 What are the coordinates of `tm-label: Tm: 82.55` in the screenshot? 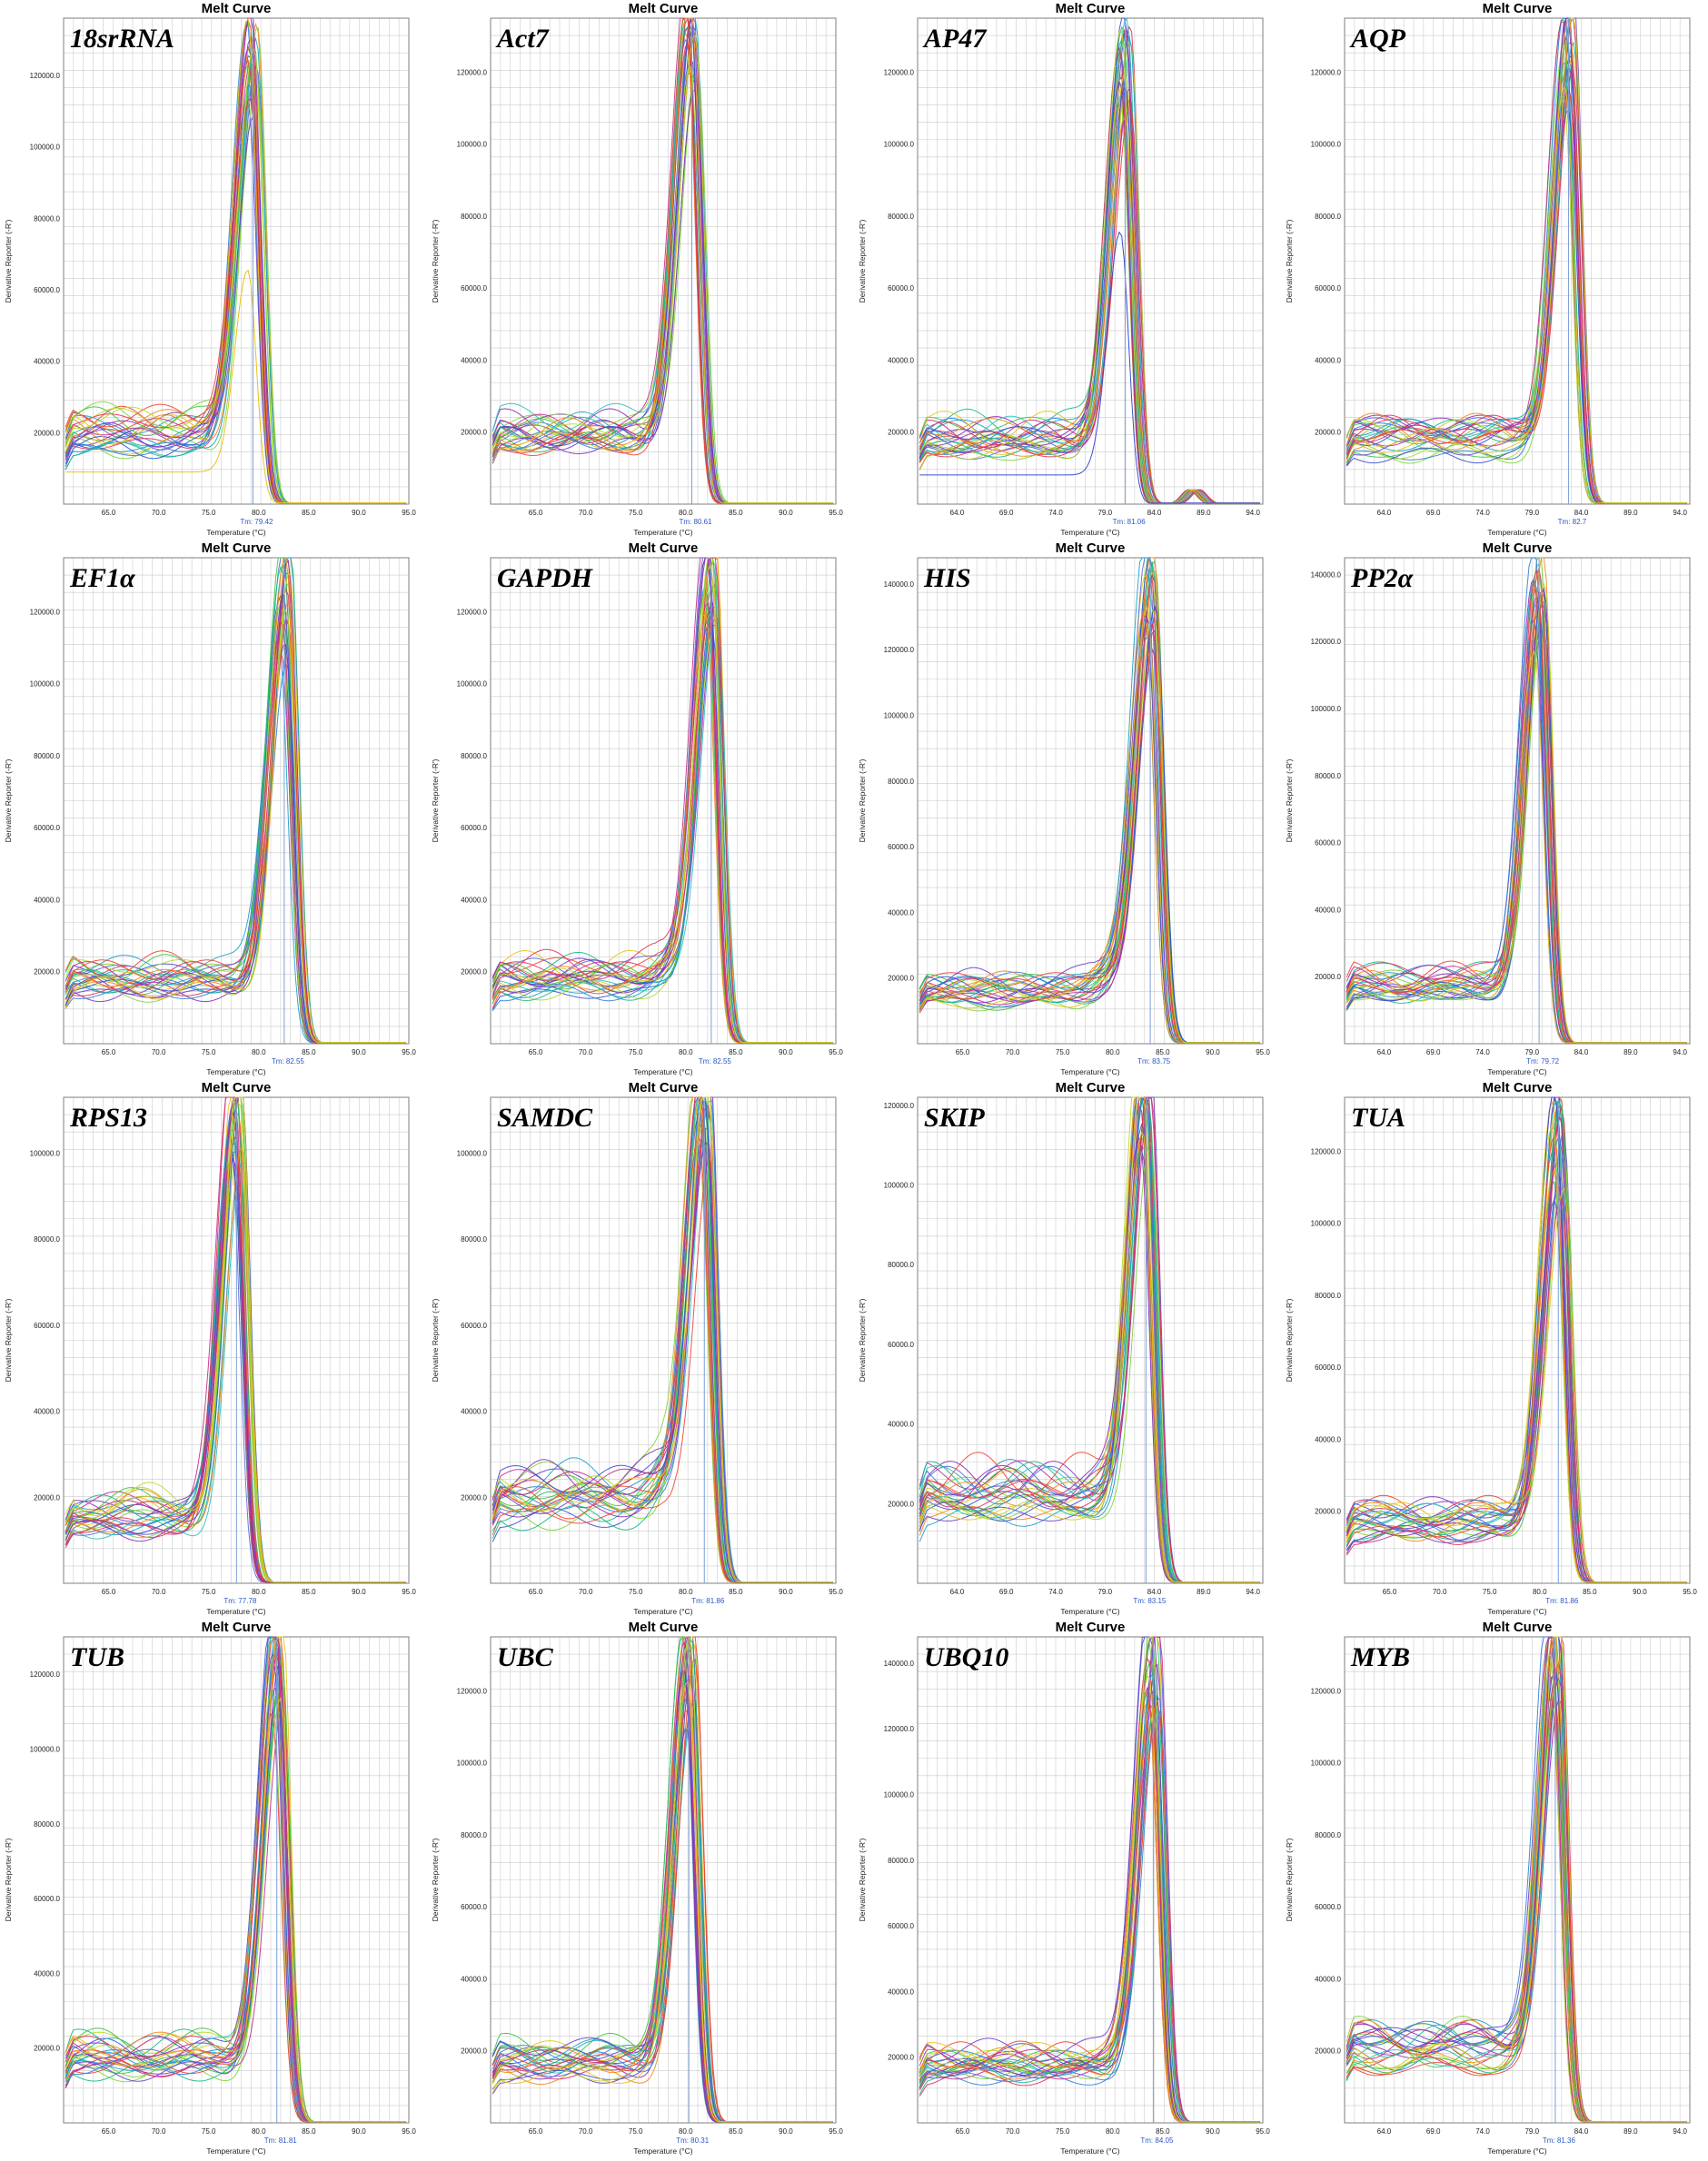 It's located at (288, 1062).